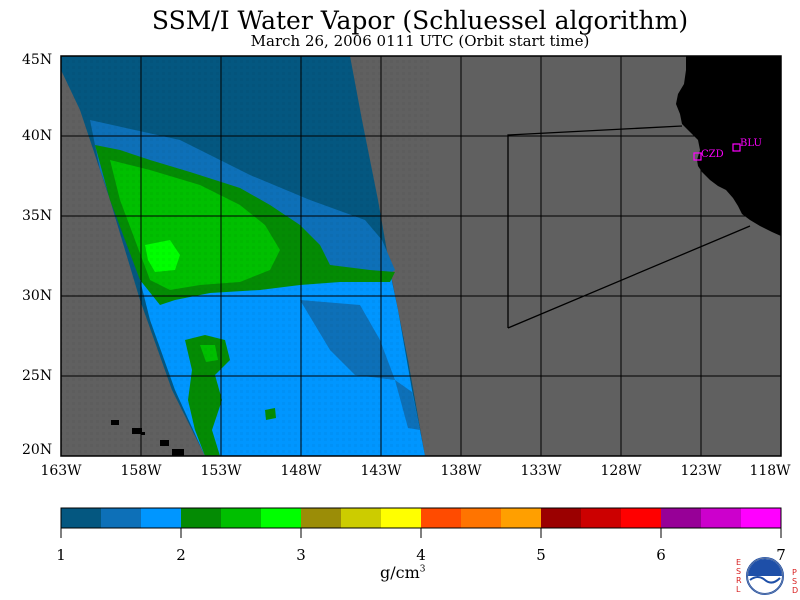 This screenshot has height=600, width=800. I want to click on lon-label-123w: 123W, so click(701, 471).